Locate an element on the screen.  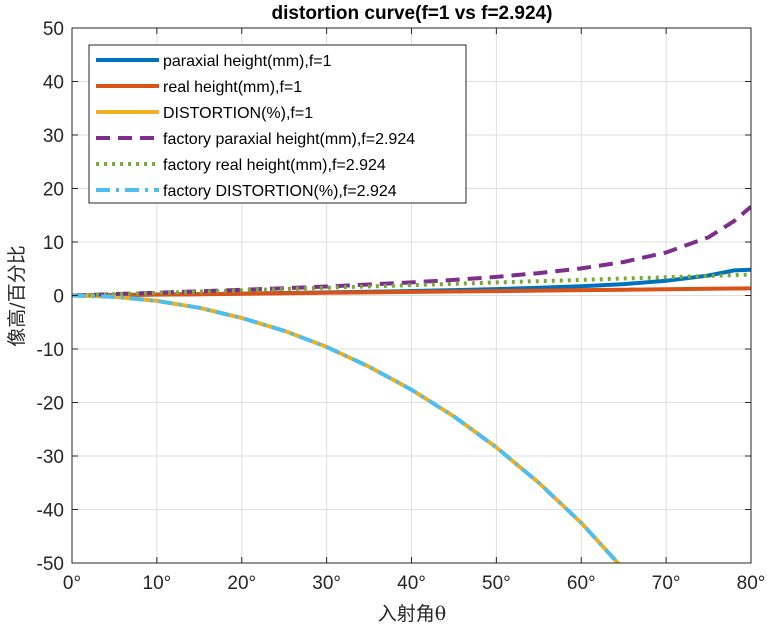
y-tick-label: 50 is located at coordinates (53, 29).